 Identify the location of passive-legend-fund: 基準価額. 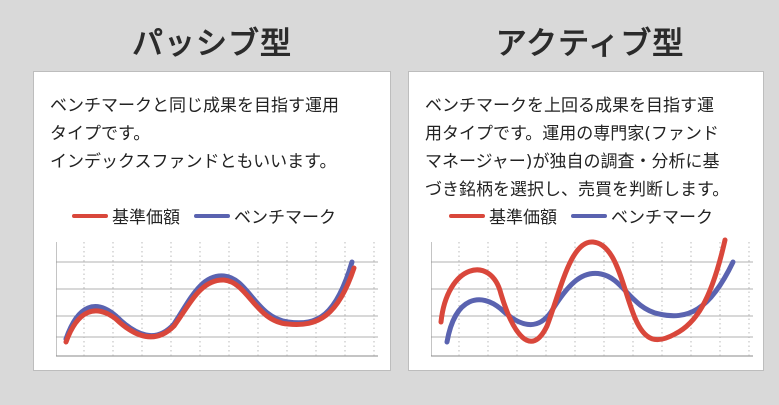
(126, 215).